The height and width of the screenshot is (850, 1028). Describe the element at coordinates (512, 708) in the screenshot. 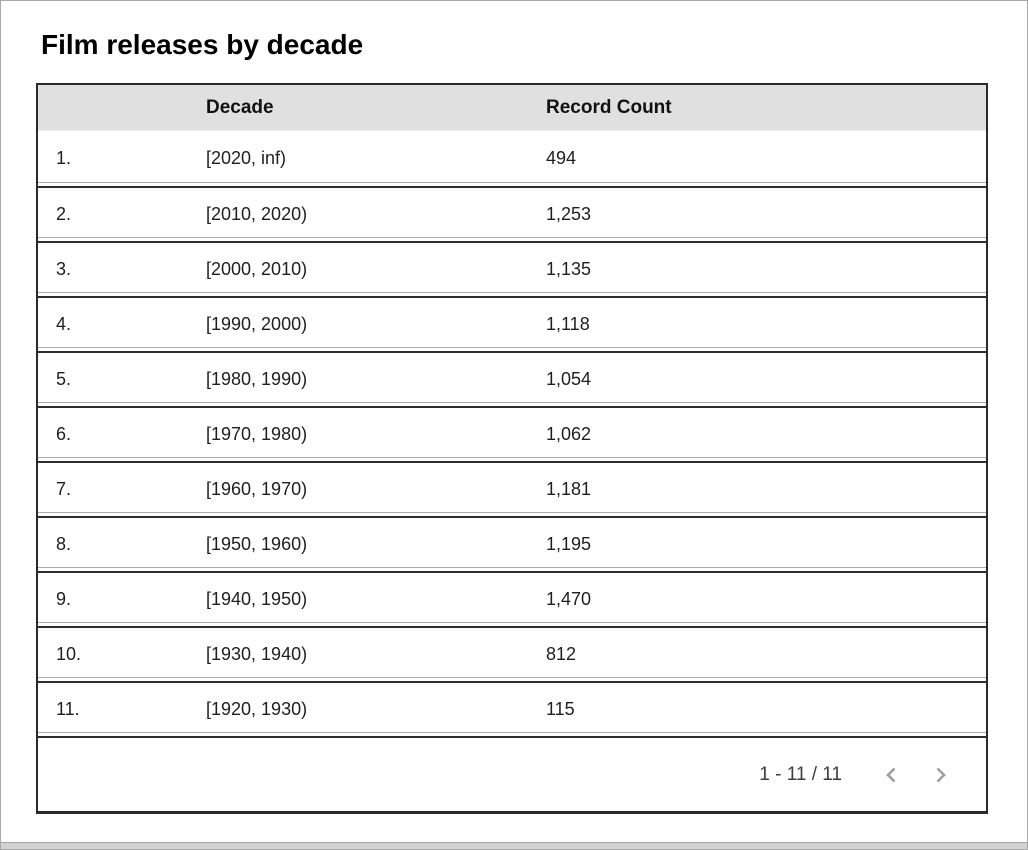

I see `table-row: 11. [1920, 1930) 115` at that location.